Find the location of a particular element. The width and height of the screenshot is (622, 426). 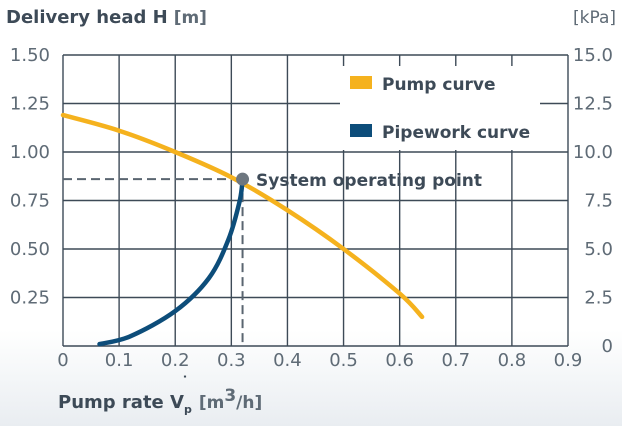

x-axis-title: Pump rate Vp [m3/h] is located at coordinates (160, 401).